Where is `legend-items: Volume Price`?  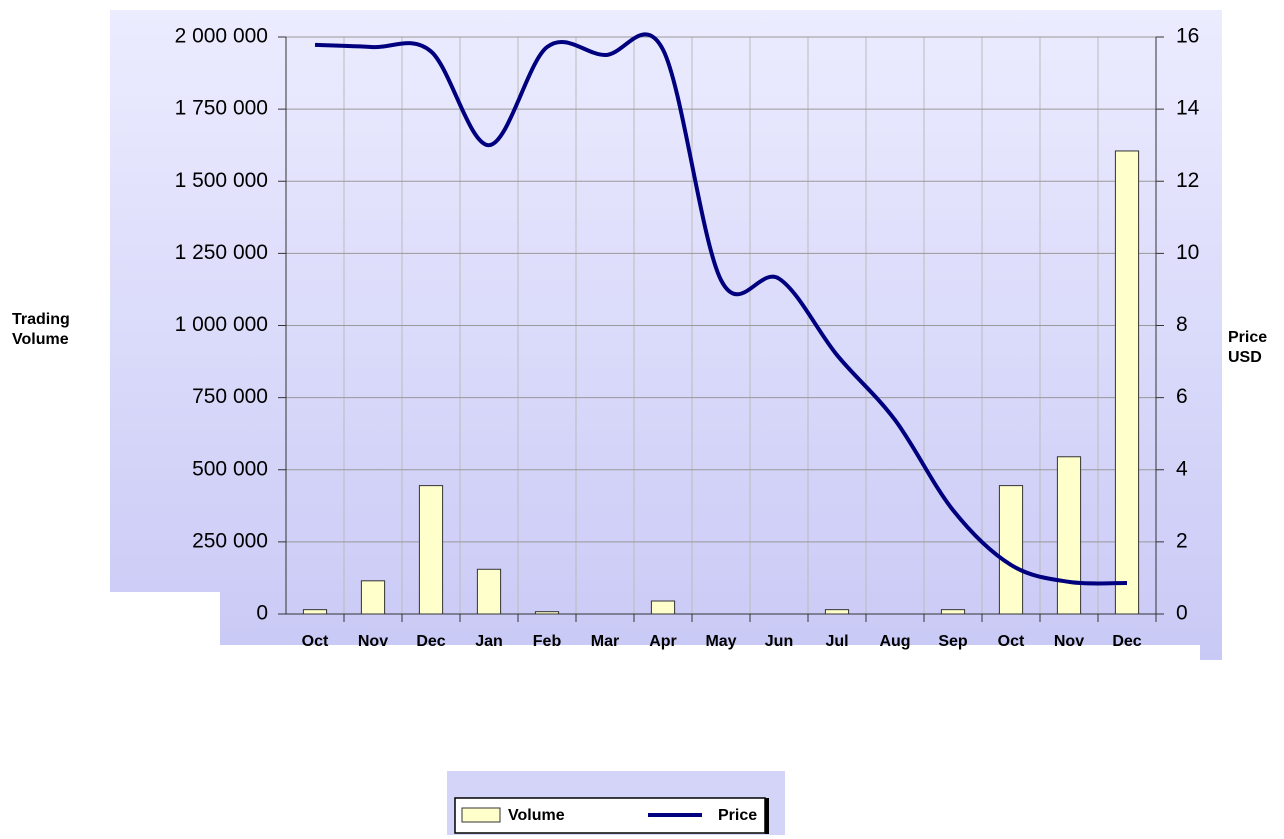
legend-items: Volume Price is located at coordinates (609, 815).